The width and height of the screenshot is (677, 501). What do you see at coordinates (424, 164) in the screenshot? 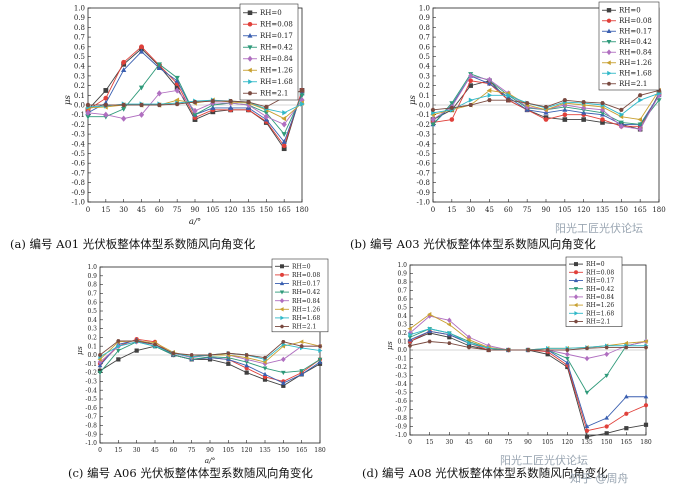
I see `y-tick-label: -0.6` at bounding box center [424, 164].